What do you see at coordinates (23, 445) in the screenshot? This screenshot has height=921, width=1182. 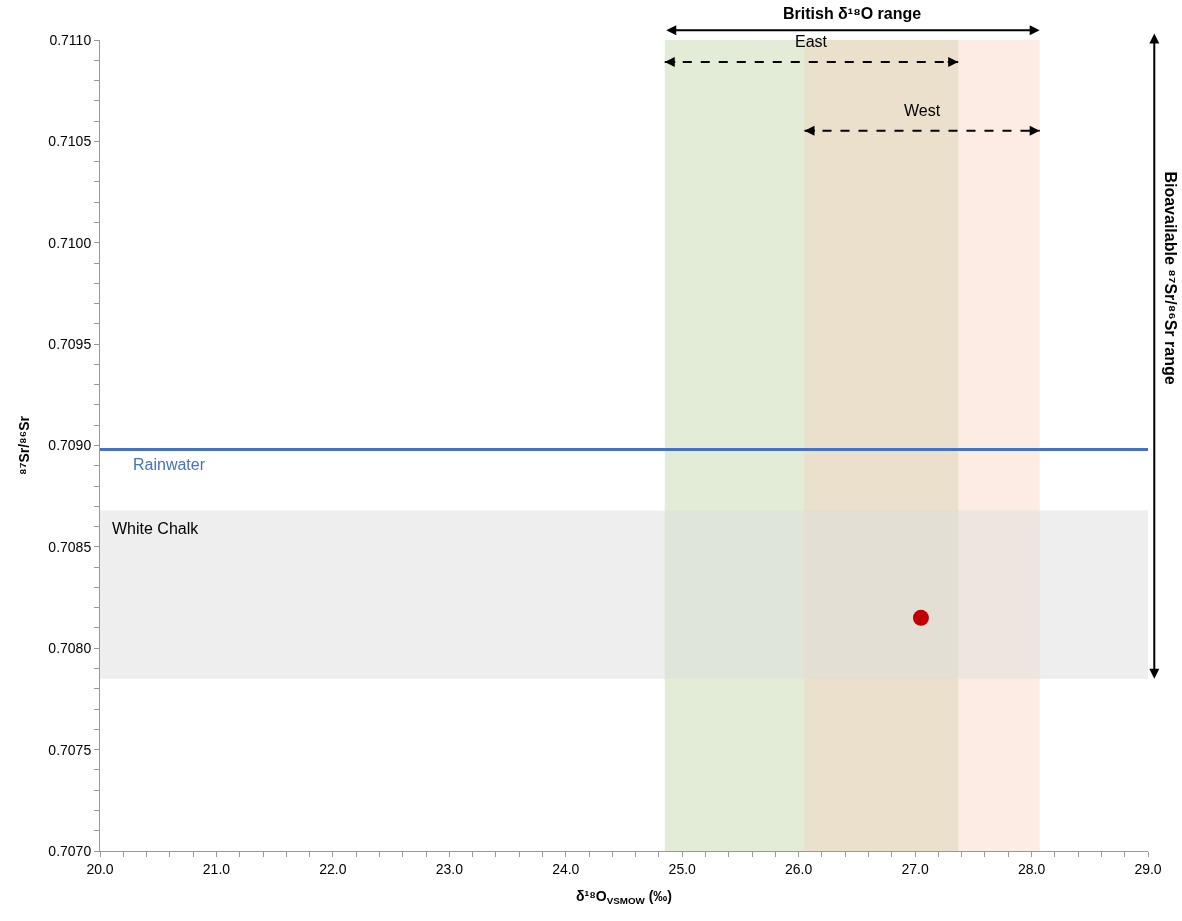 I see `y-axis-title: ⁸⁷Sr/⁸⁶Sr` at bounding box center [23, 445].